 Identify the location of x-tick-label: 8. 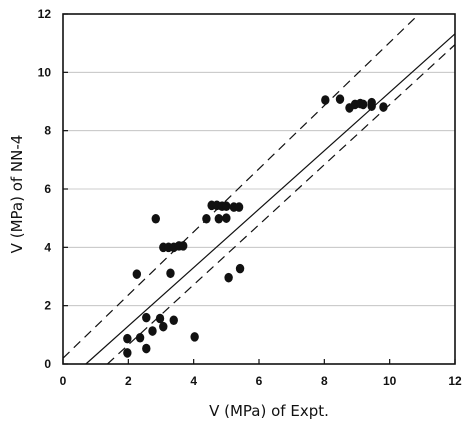
(324, 381).